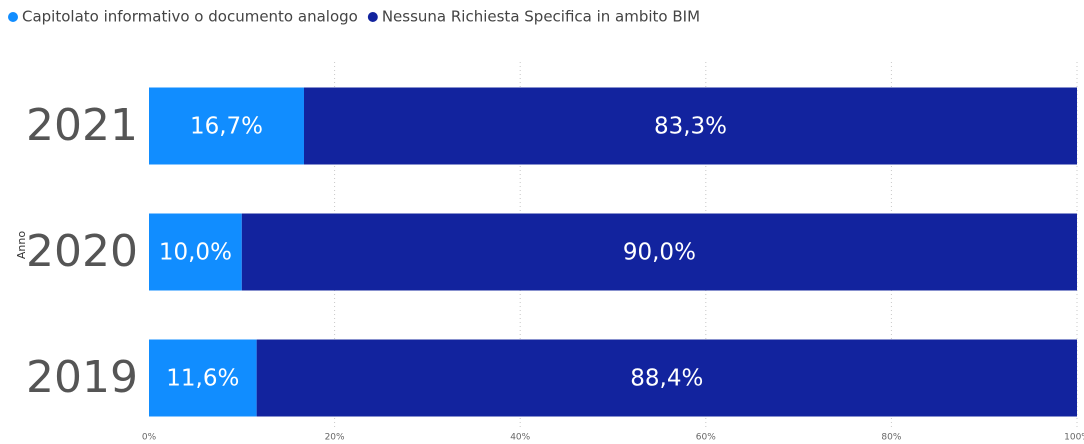 The image size is (1084, 444). I want to click on data-label: 90,0%, so click(659, 253).